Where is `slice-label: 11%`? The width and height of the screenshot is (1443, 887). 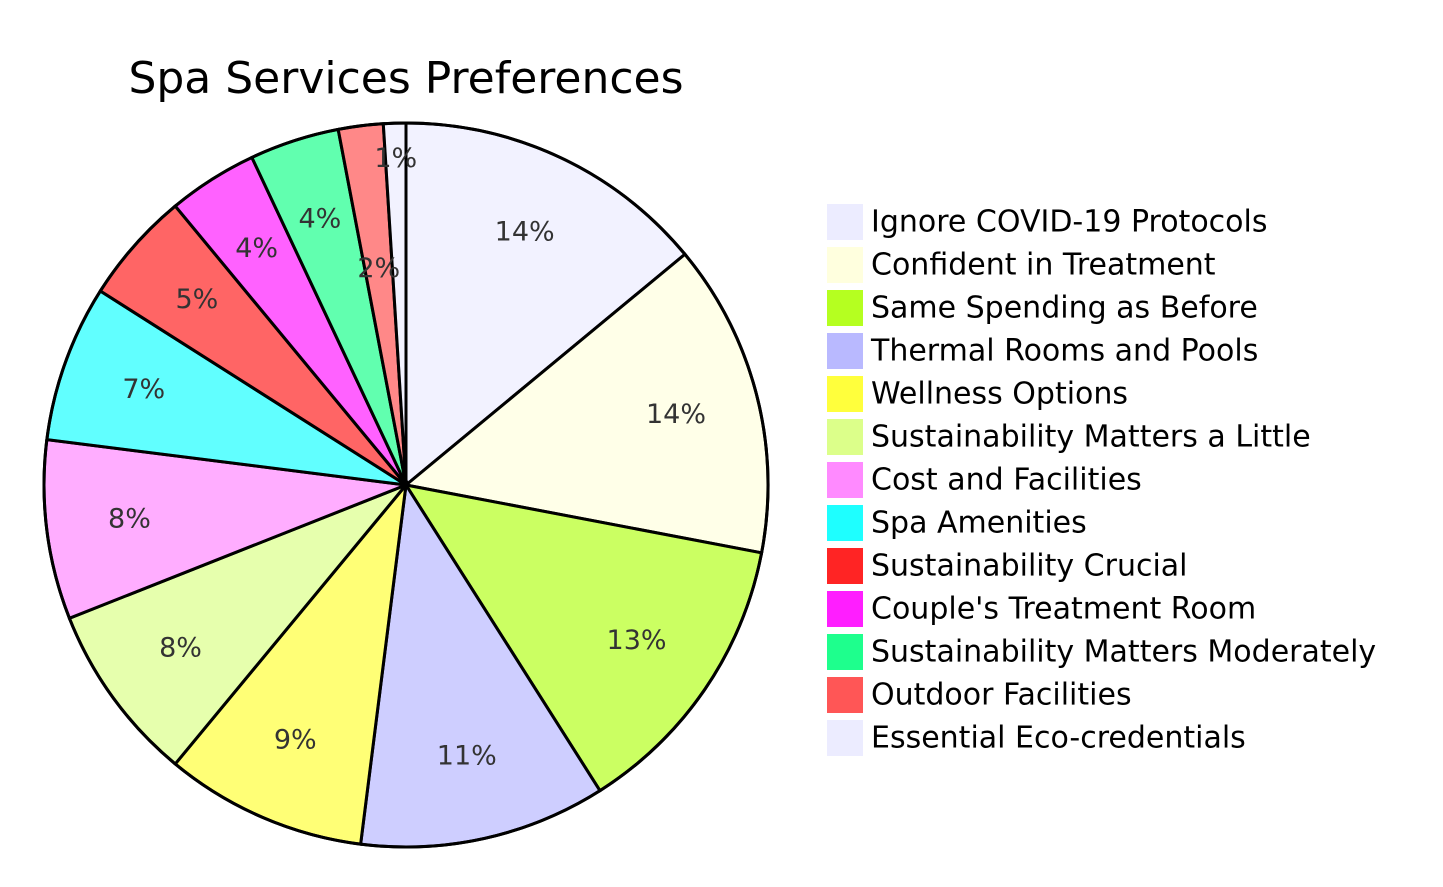 slice-label: 11% is located at coordinates (467, 756).